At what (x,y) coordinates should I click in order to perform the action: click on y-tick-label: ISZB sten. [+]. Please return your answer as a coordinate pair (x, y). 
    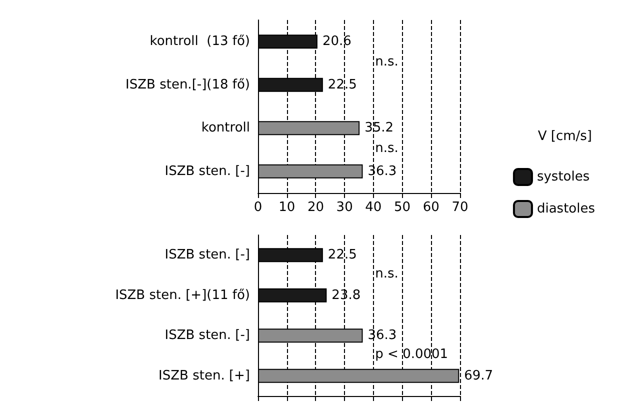
    Looking at the image, I should click on (204, 376).